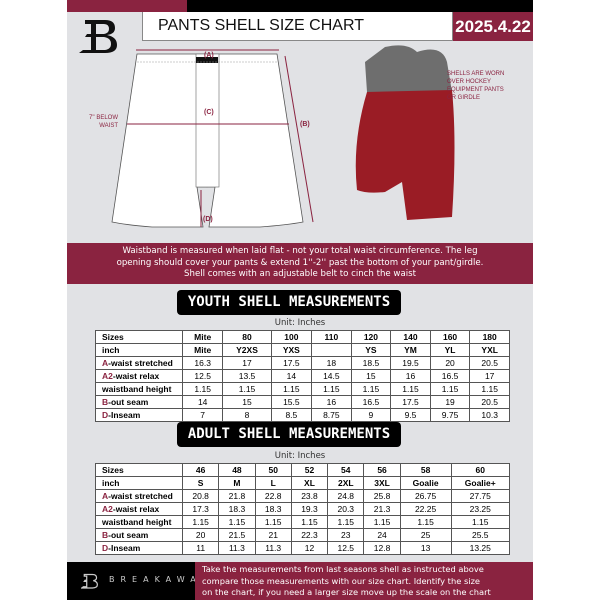  I want to click on measurement-label: -waist stretched, so click(140, 495).